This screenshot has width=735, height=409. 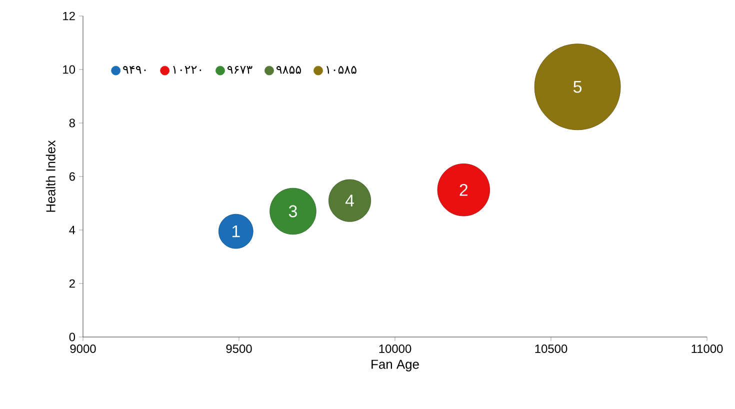 What do you see at coordinates (51, 176) in the screenshot?
I see `y-axis-title: Health Index` at bounding box center [51, 176].